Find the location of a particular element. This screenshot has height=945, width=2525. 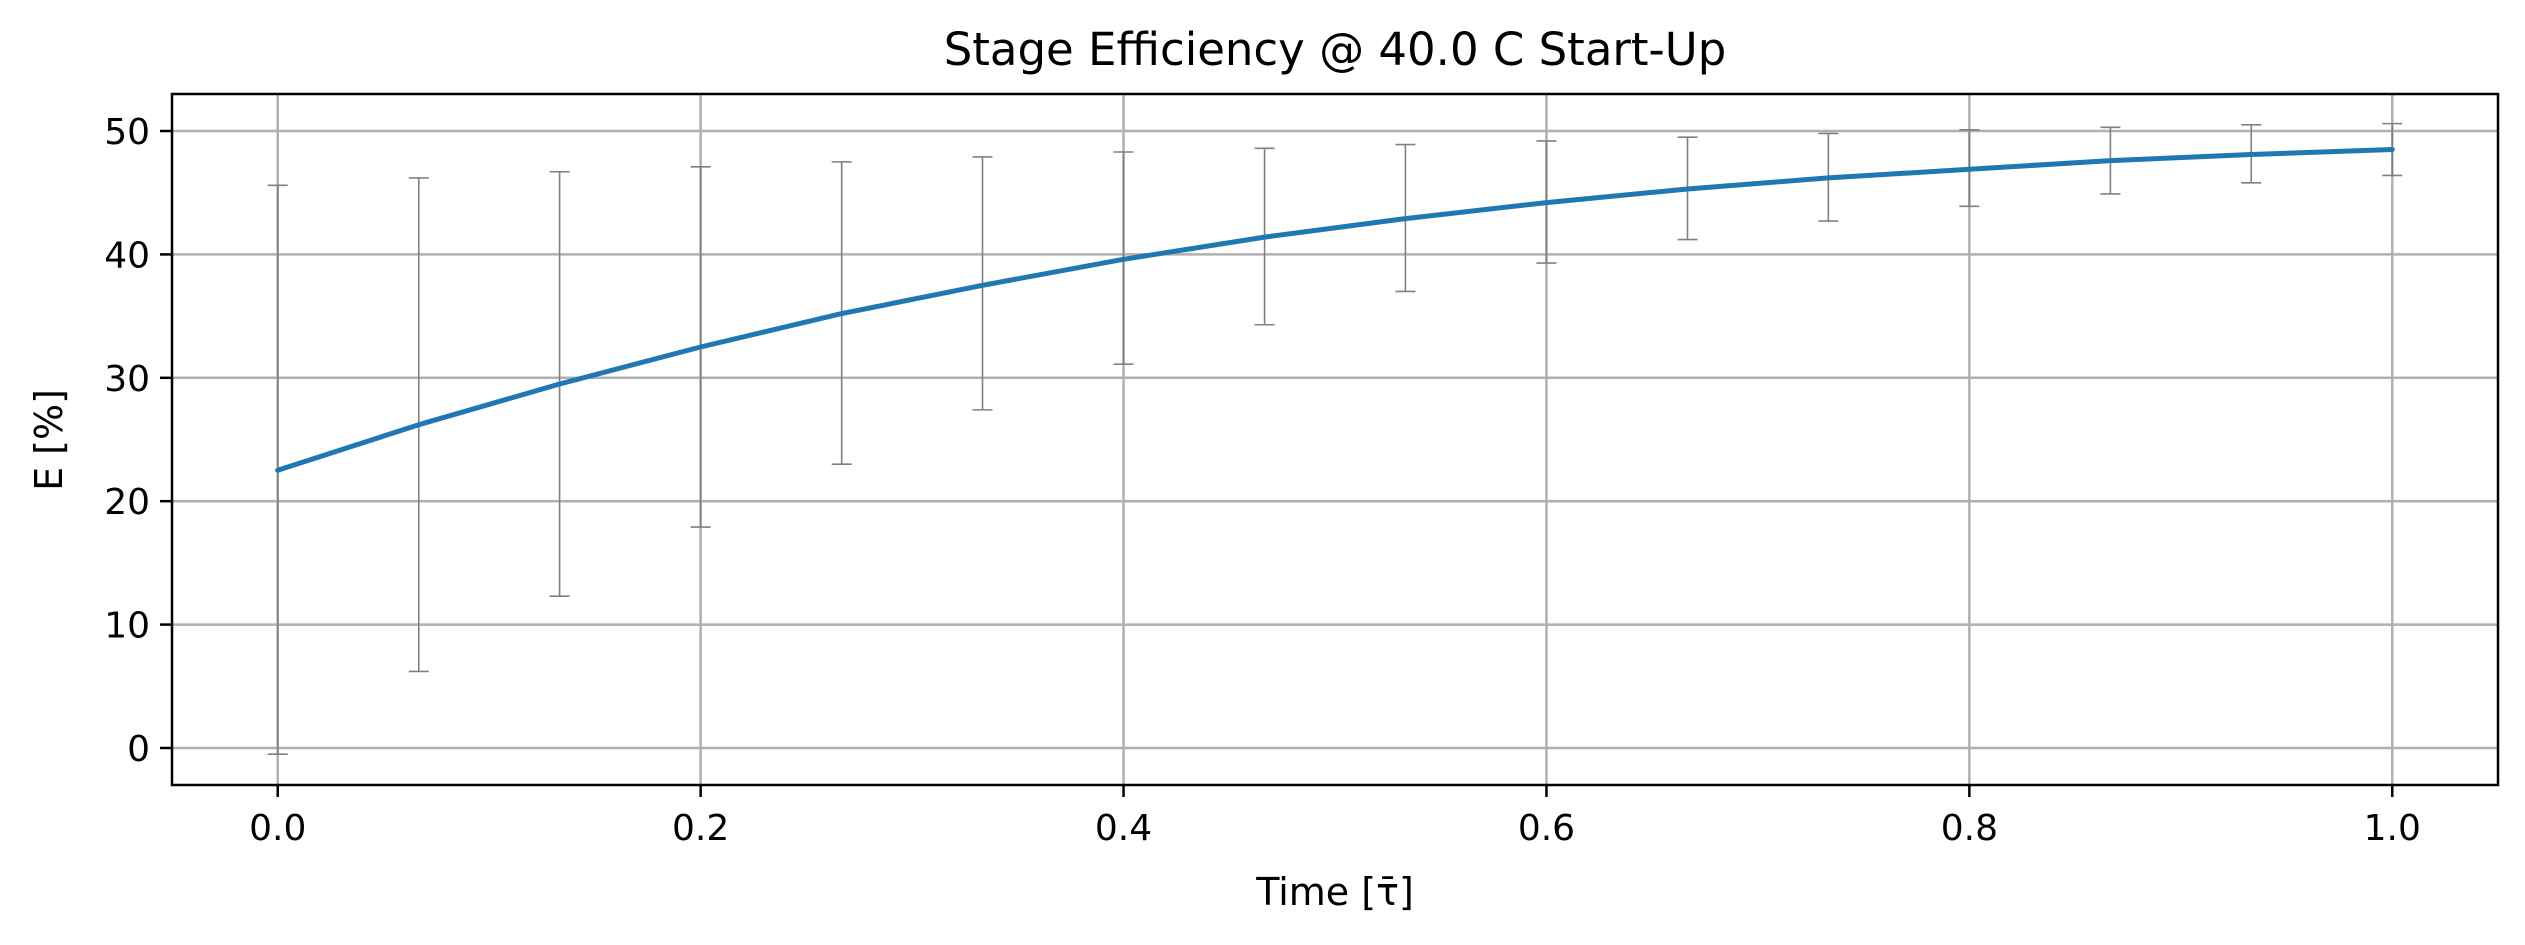

x-tick-label: 0.8 is located at coordinates (1969, 828).